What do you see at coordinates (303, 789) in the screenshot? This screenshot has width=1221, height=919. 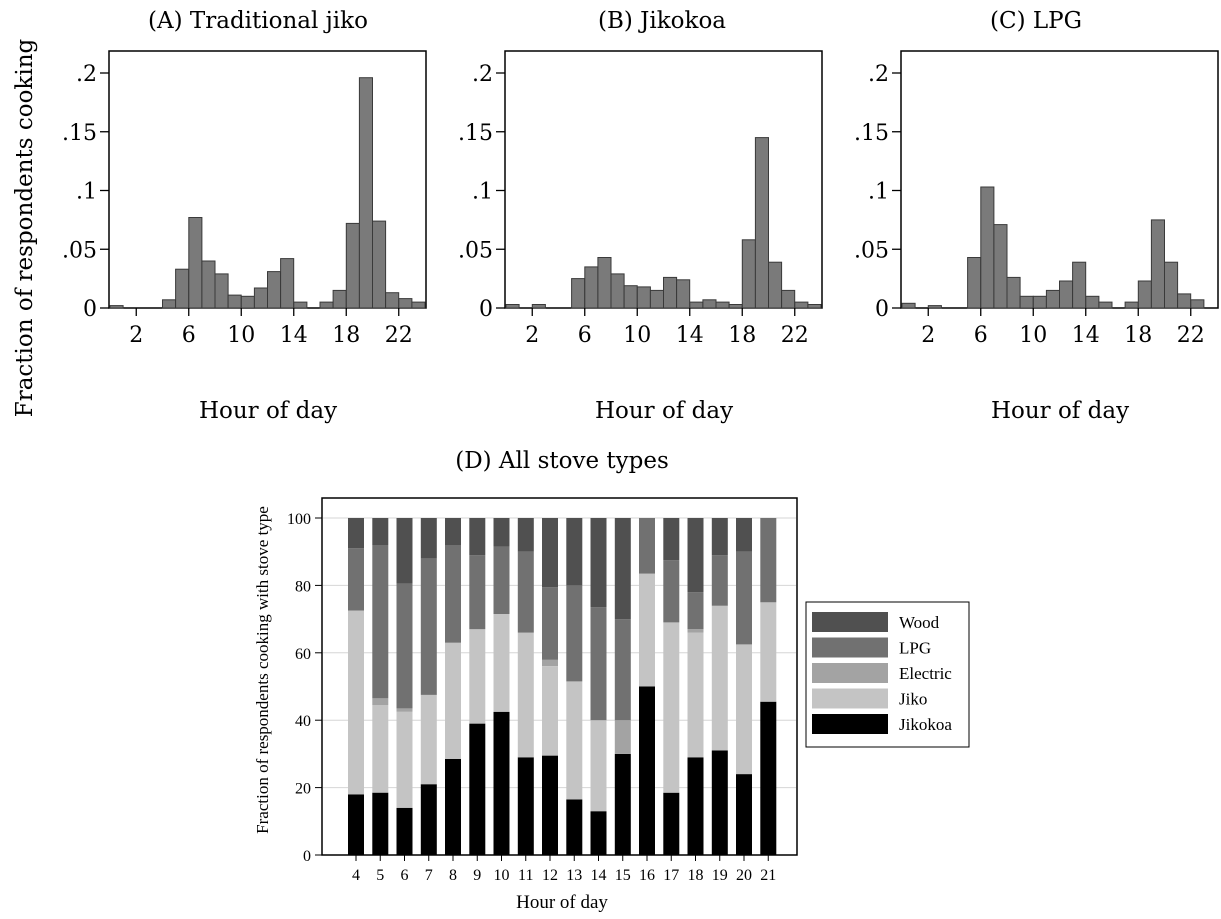 I see `panel-d-y-tick-label: 20` at bounding box center [303, 789].